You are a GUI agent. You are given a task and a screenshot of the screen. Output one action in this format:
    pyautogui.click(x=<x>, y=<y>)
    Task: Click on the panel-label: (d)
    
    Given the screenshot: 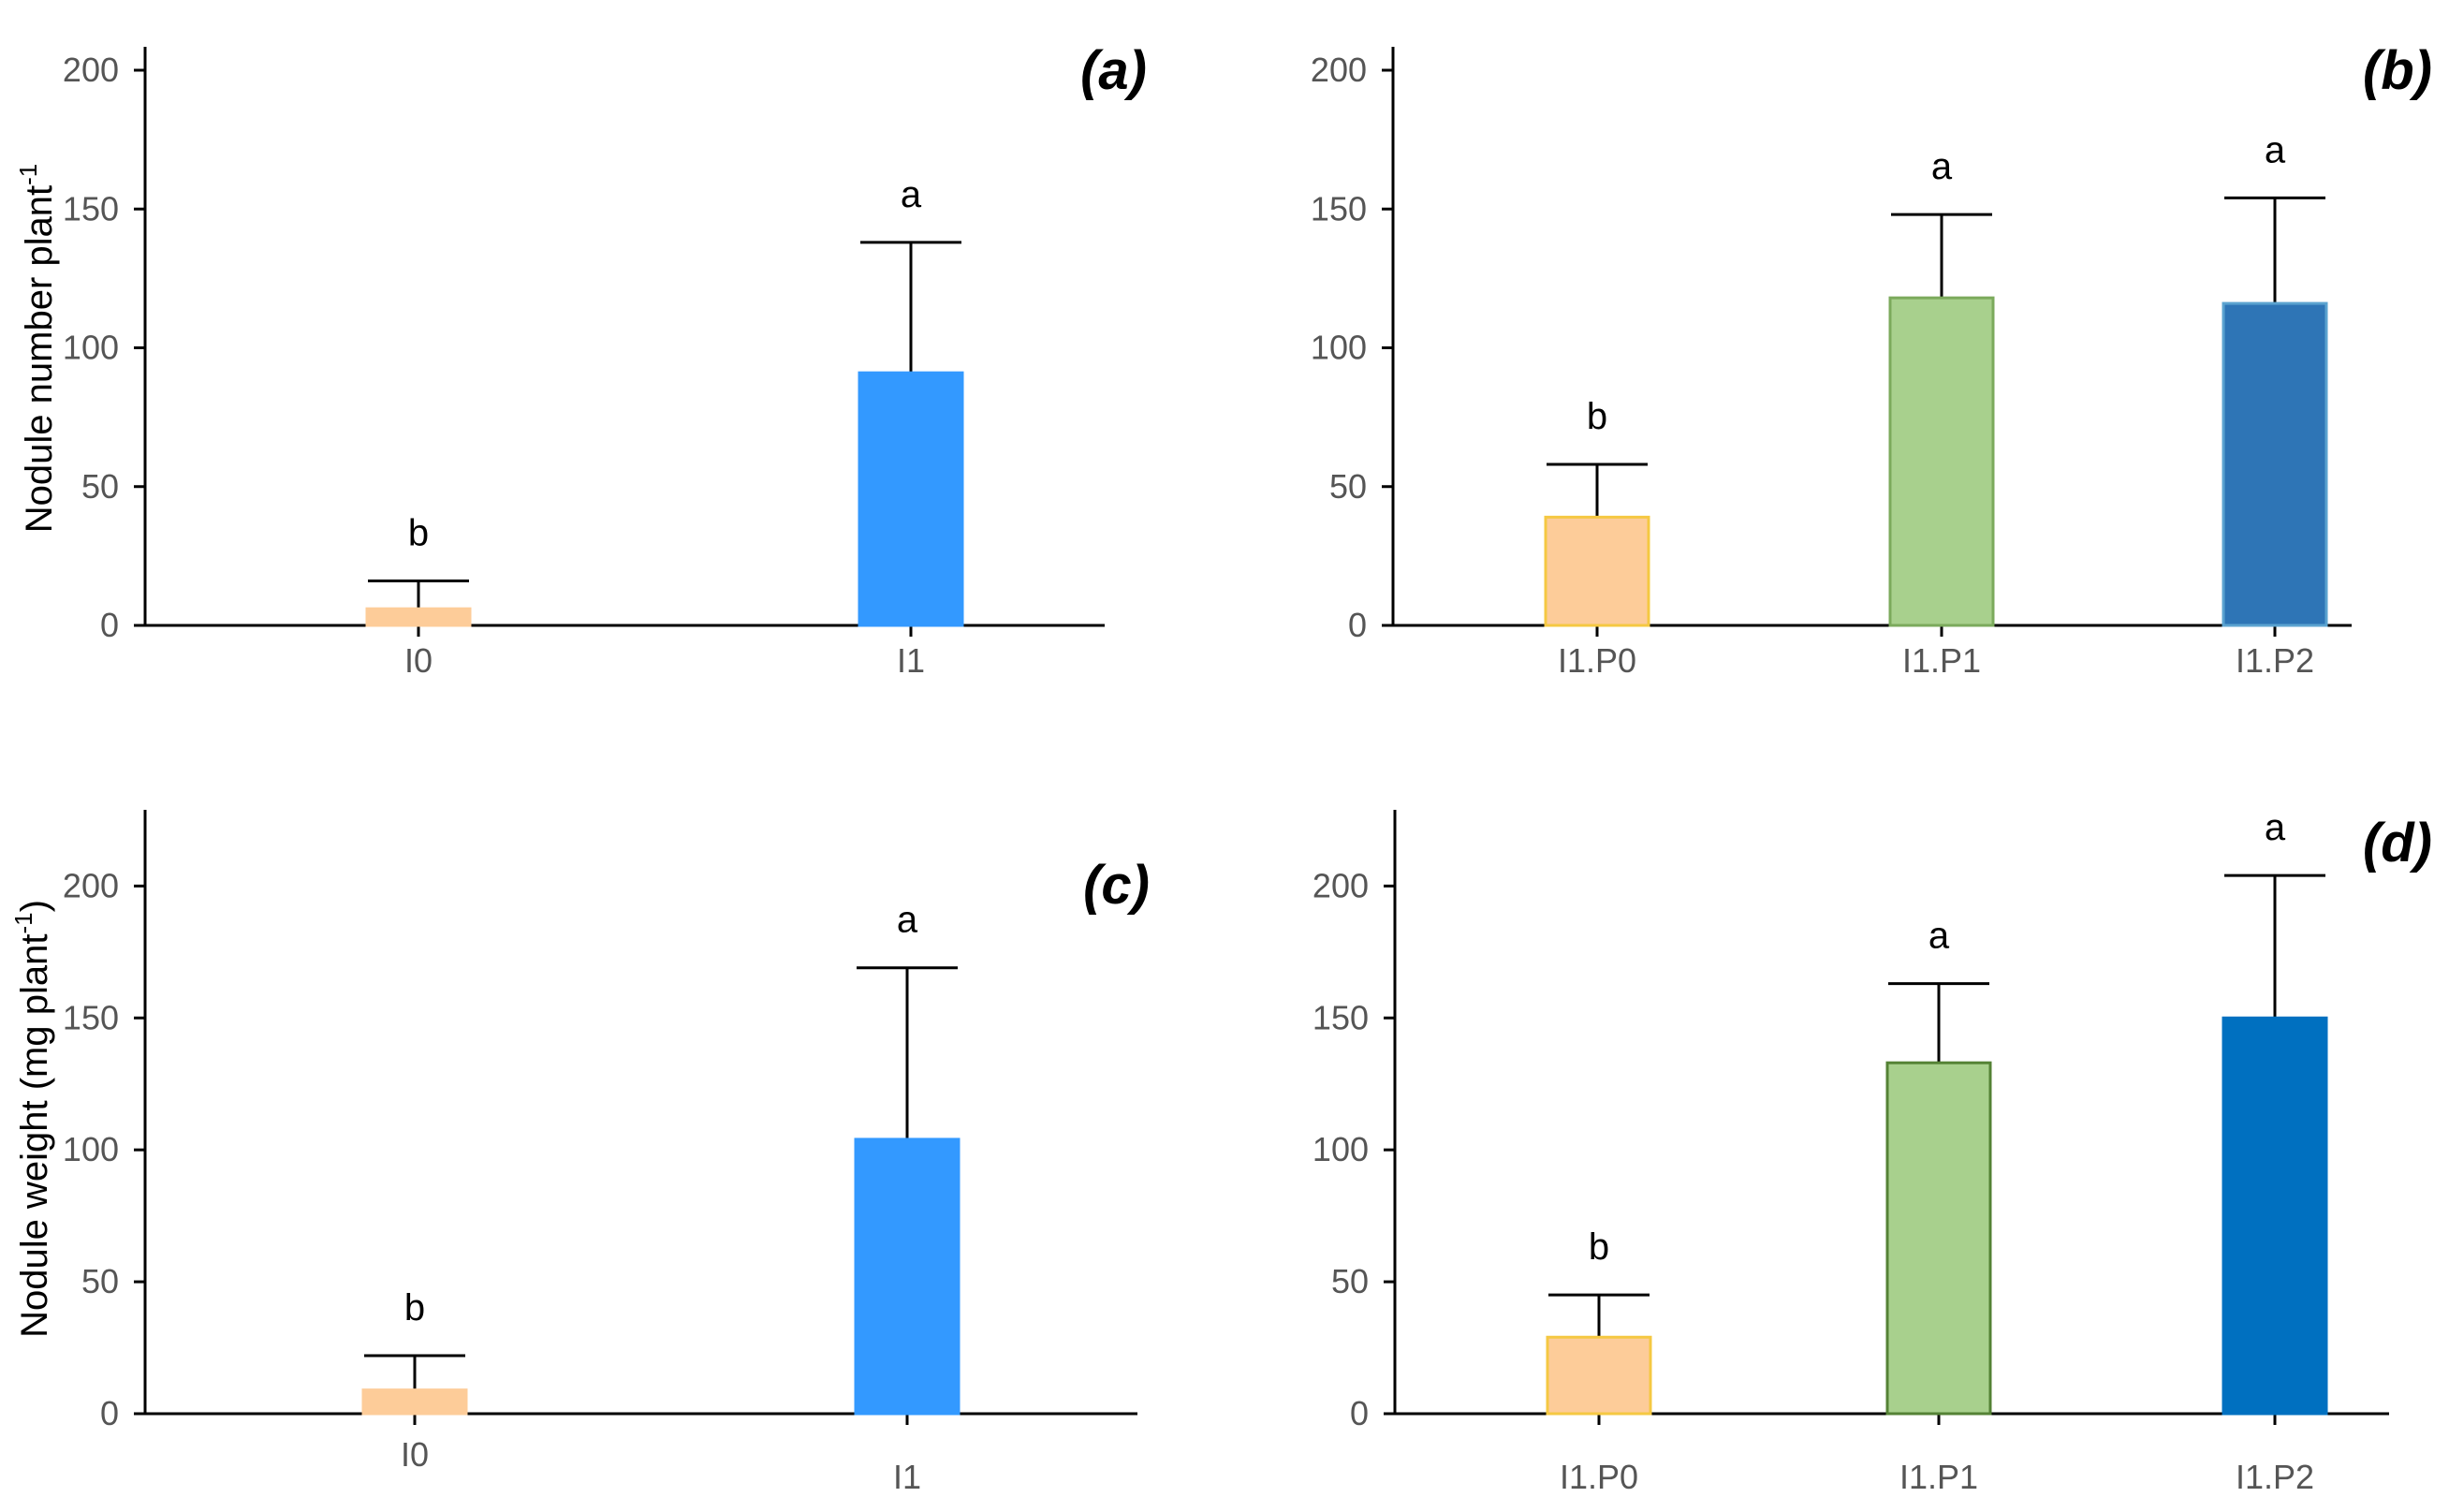 What is the action you would take?
    pyautogui.click(x=2398, y=843)
    